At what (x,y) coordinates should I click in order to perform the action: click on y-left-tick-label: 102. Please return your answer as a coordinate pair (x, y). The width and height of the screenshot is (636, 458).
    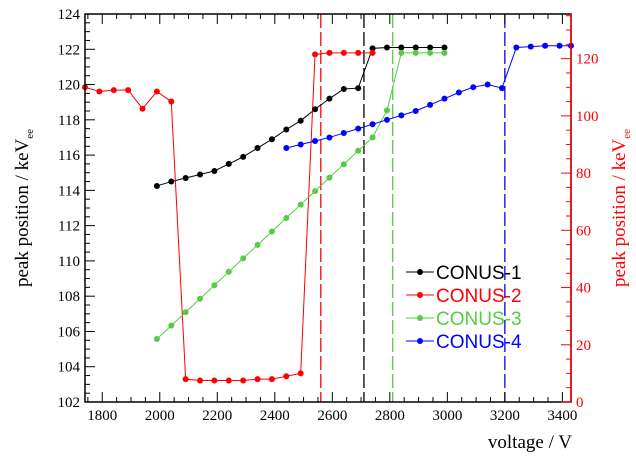
    Looking at the image, I should click on (69, 403).